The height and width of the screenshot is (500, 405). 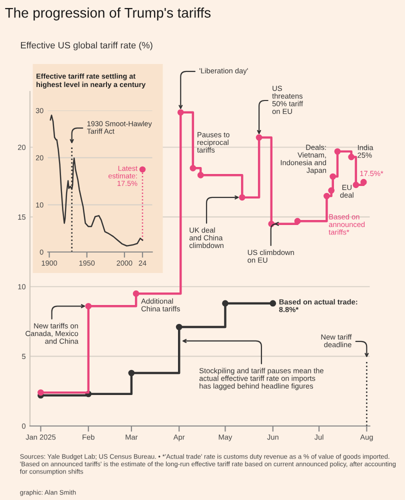 I want to click on chart-subtitle: Effective US global tariff rate (%), so click(x=86, y=46).